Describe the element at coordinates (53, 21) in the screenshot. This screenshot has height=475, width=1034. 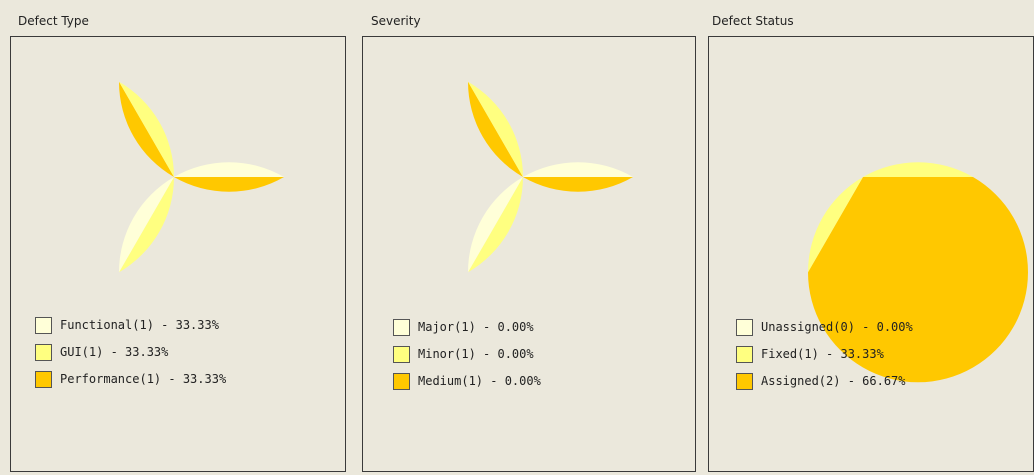
I see `panel-title-defect-type: Defect Type` at that location.